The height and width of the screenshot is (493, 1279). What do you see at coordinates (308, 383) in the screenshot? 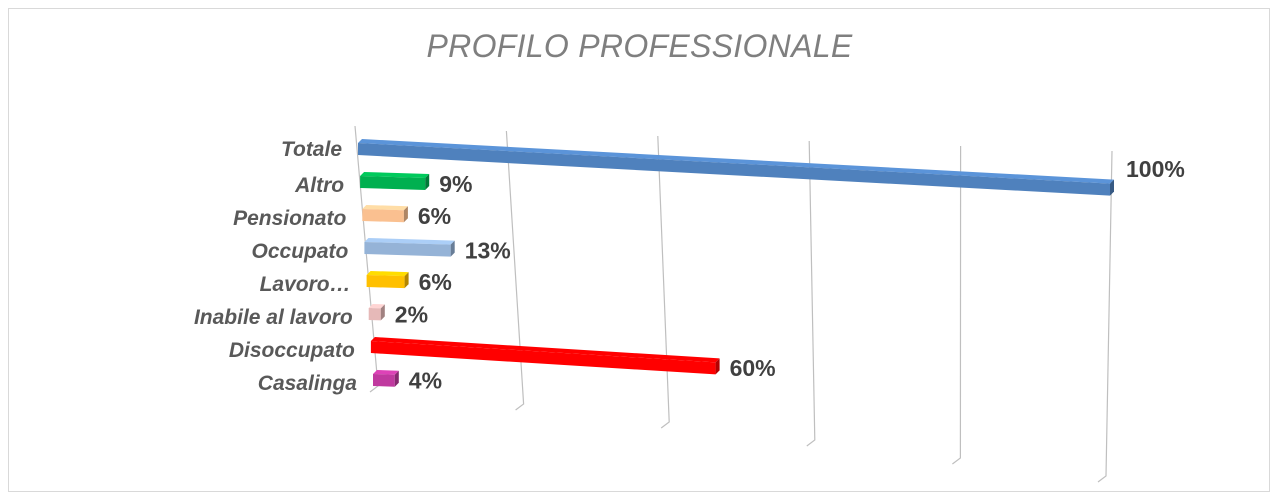
I see `category-label-7: Casalinga` at bounding box center [308, 383].